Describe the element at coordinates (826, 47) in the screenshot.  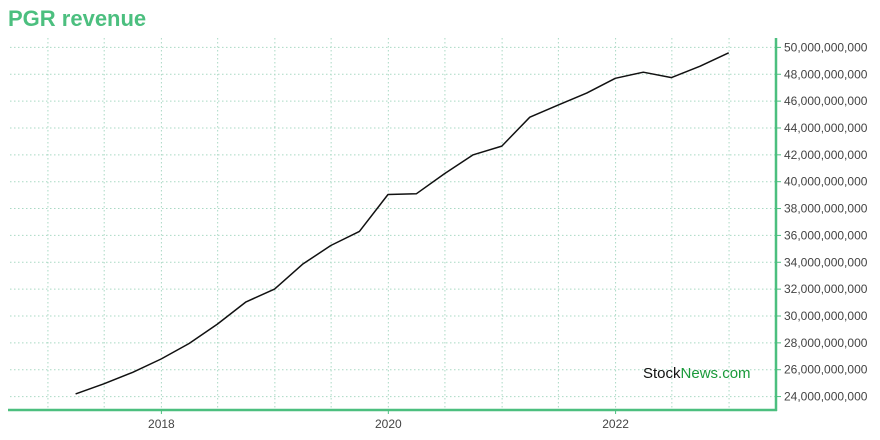
I see `y-tick-label: 50,000,000,000` at that location.